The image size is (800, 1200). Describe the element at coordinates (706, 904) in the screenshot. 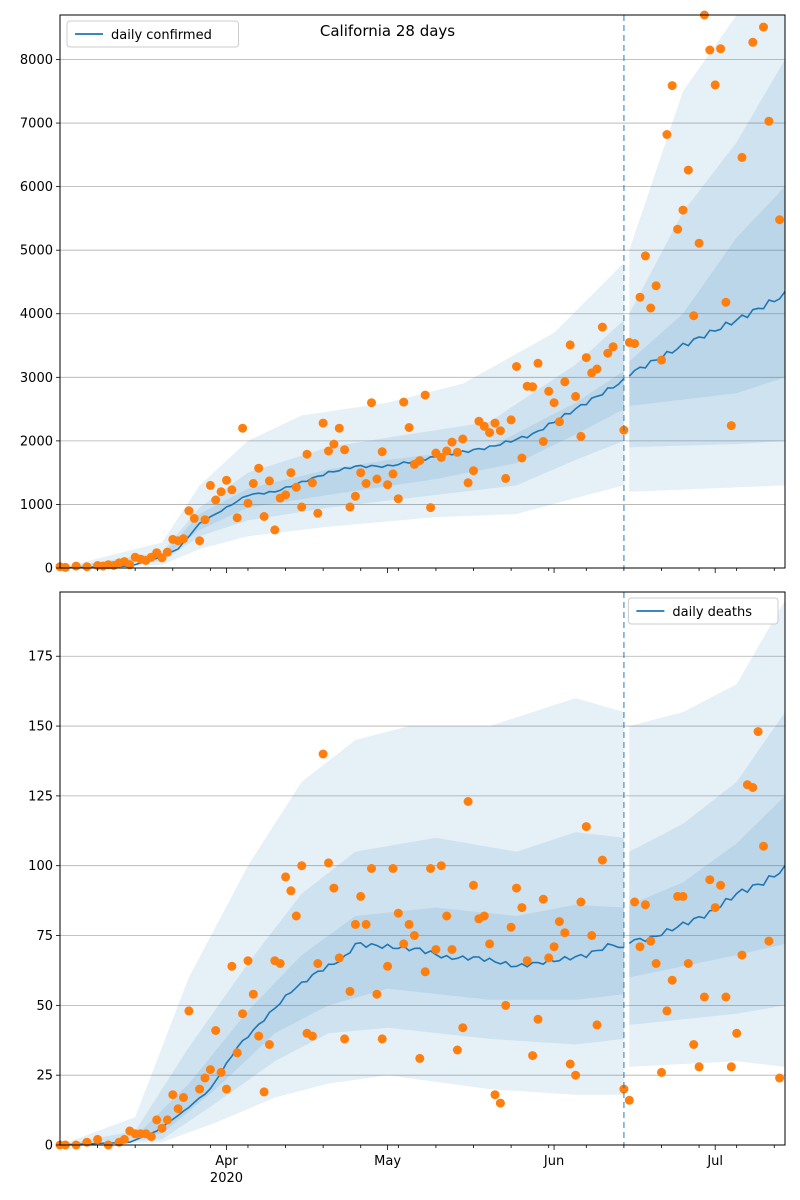

I see `median-line` at that location.